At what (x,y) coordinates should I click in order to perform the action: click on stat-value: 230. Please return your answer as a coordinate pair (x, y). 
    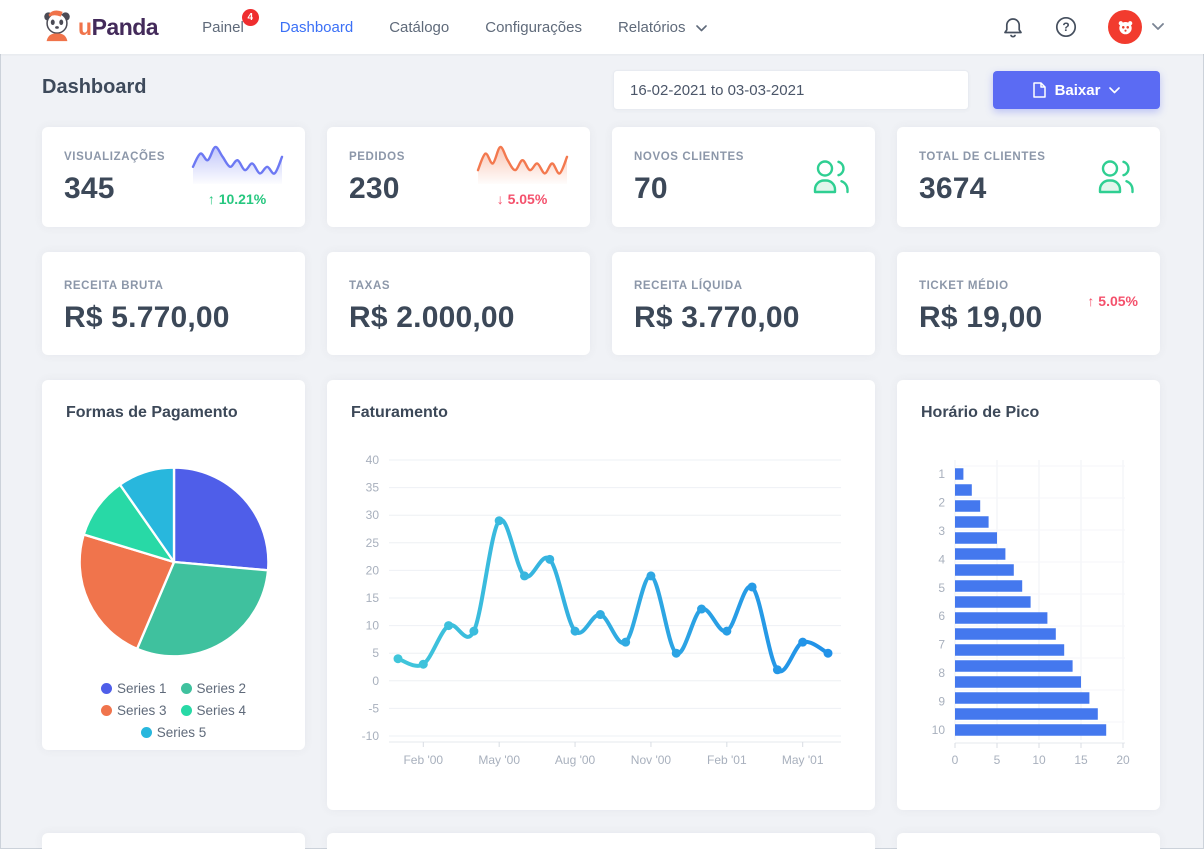
    Looking at the image, I should click on (374, 188).